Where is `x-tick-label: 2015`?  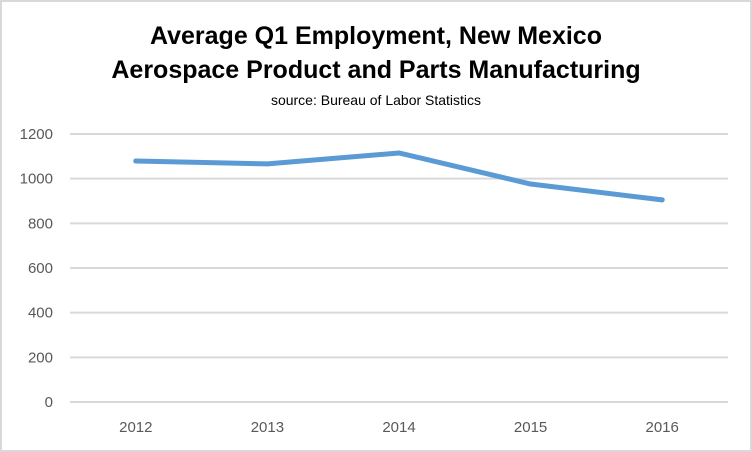 x-tick-label: 2015 is located at coordinates (530, 427).